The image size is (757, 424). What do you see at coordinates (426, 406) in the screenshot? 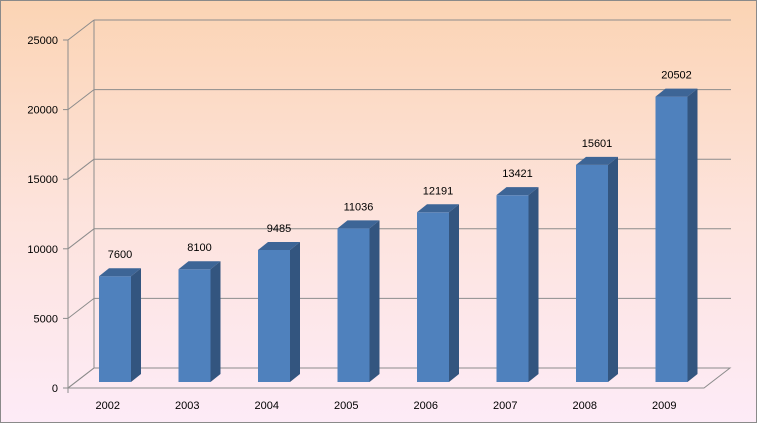
I see `x-tick-label: 2006` at bounding box center [426, 406].